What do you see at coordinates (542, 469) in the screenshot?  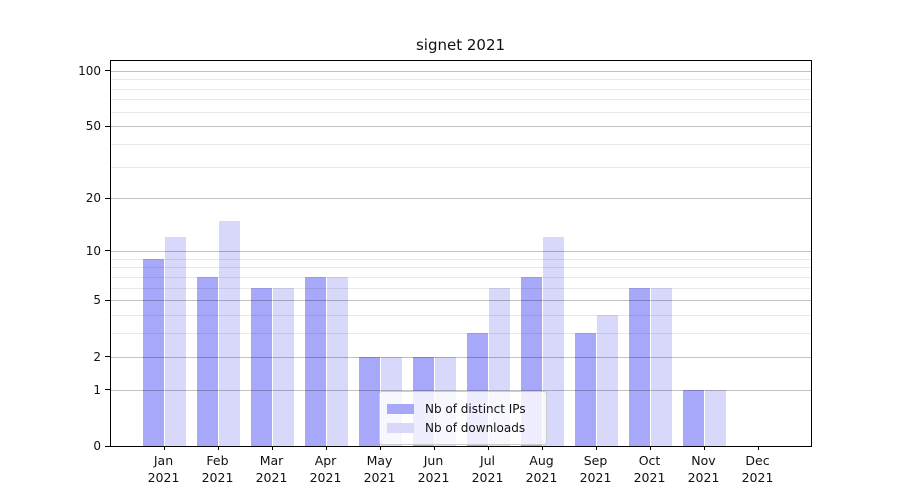 I see `x-axis-tick-label-aug: Aug 2021` at bounding box center [542, 469].